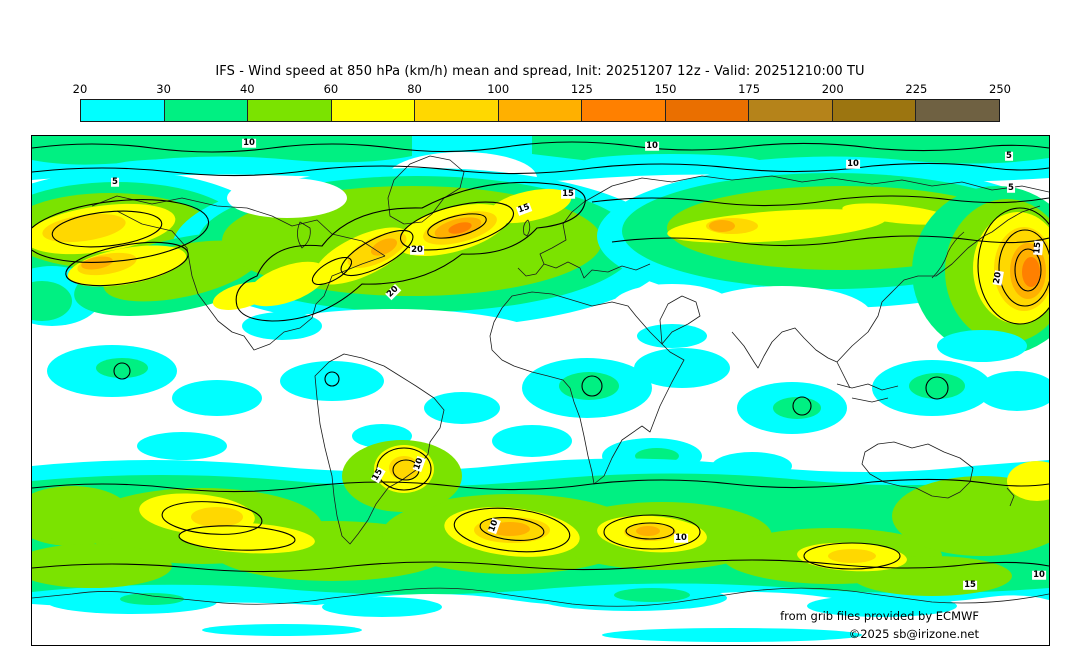  What do you see at coordinates (163, 89) in the screenshot?
I see `colorbar-tick-30: 30` at bounding box center [163, 89].